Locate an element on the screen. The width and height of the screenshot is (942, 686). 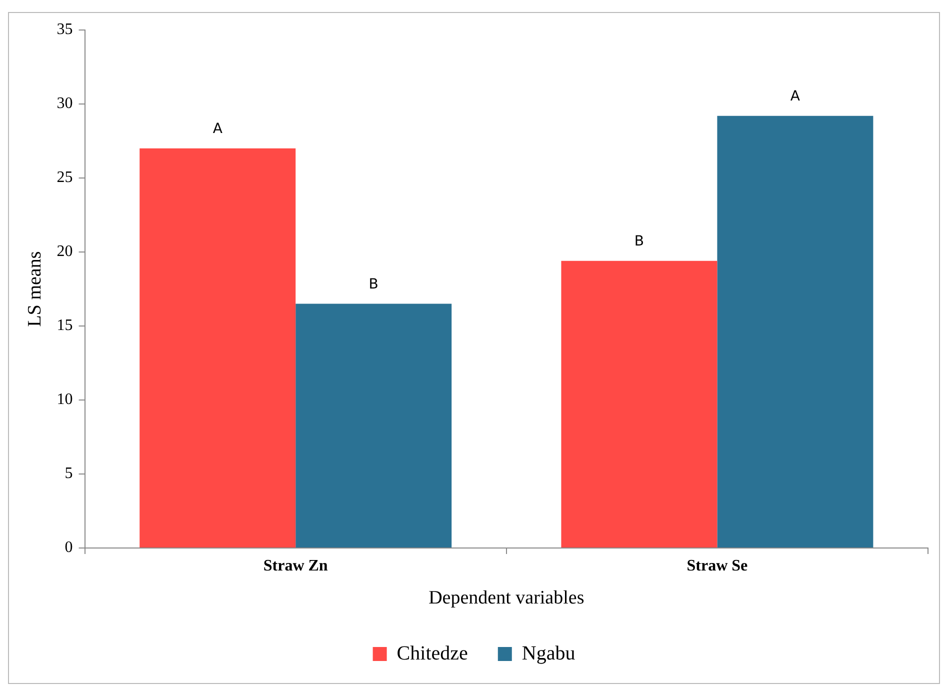
y-tick-label: 35 is located at coordinates (64, 29).